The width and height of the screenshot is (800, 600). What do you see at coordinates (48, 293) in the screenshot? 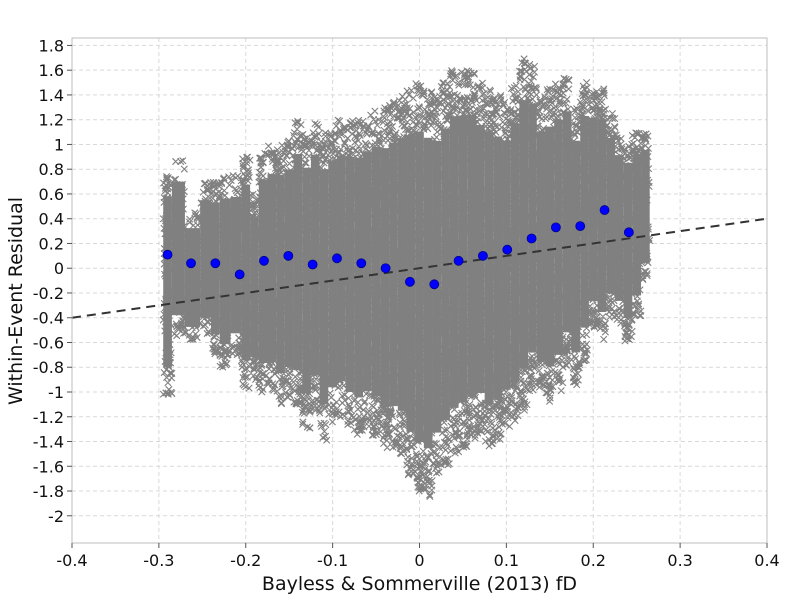
I see `y-tick-label: -0.2` at bounding box center [48, 293].